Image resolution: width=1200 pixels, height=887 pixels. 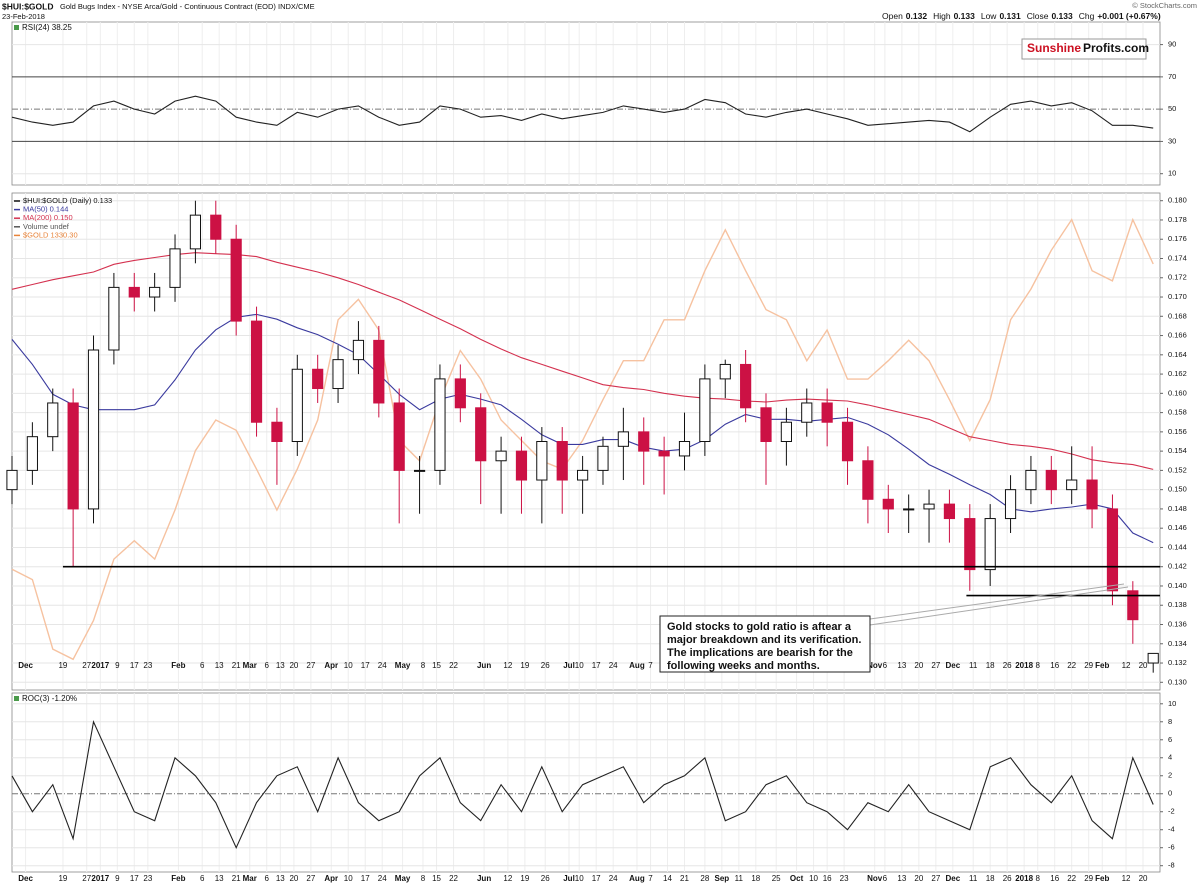 I want to click on y-tick-label: 6, so click(x=1170, y=739).